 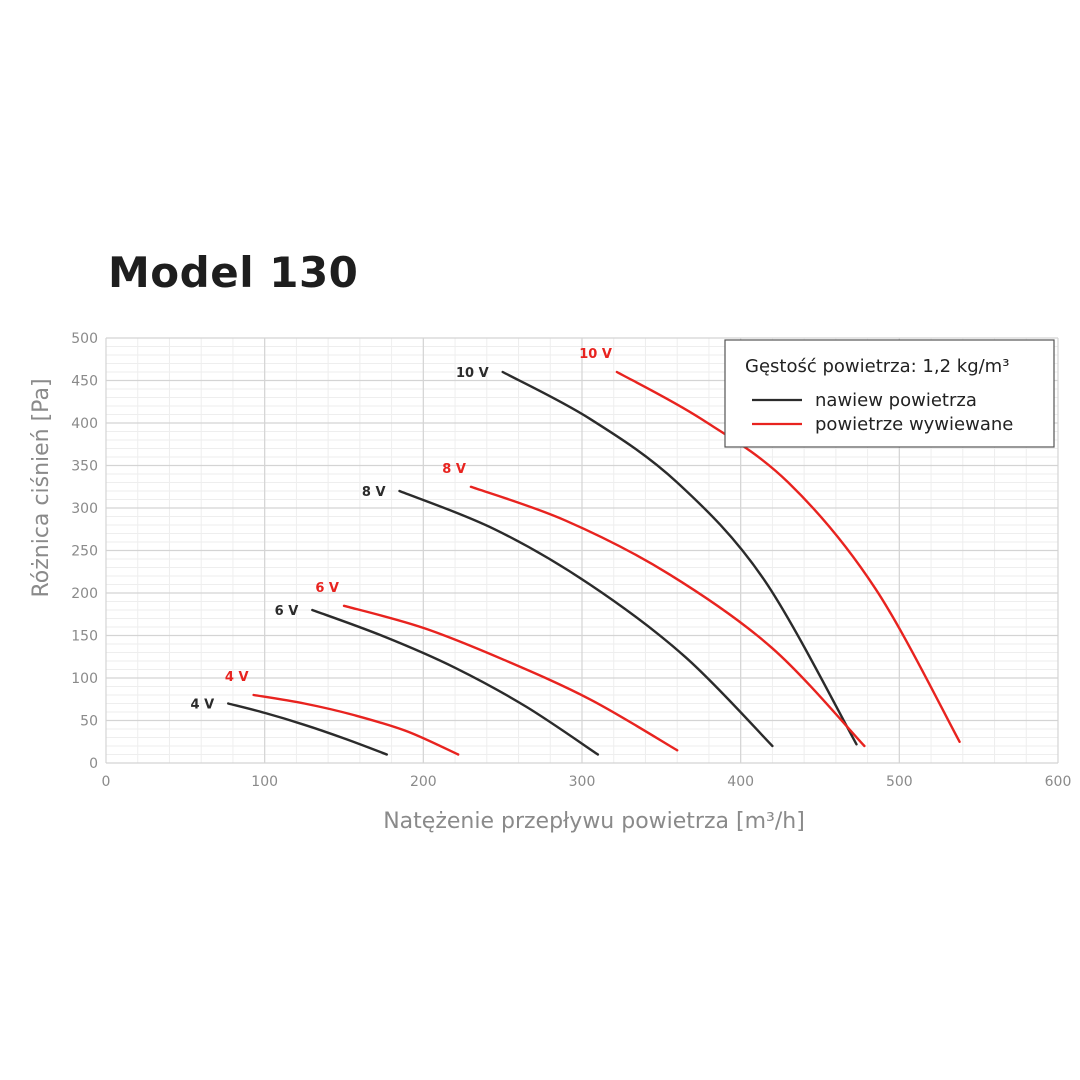 What do you see at coordinates (740, 782) in the screenshot?
I see `x-tick-label: 400` at bounding box center [740, 782].